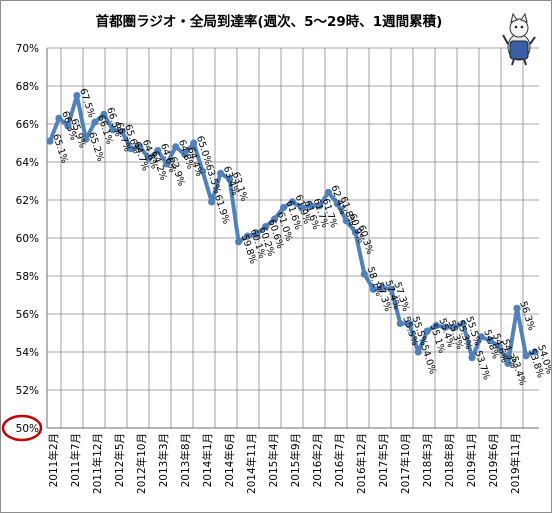  I want to click on x-tick-label: 2011年7月, so click(75, 460).